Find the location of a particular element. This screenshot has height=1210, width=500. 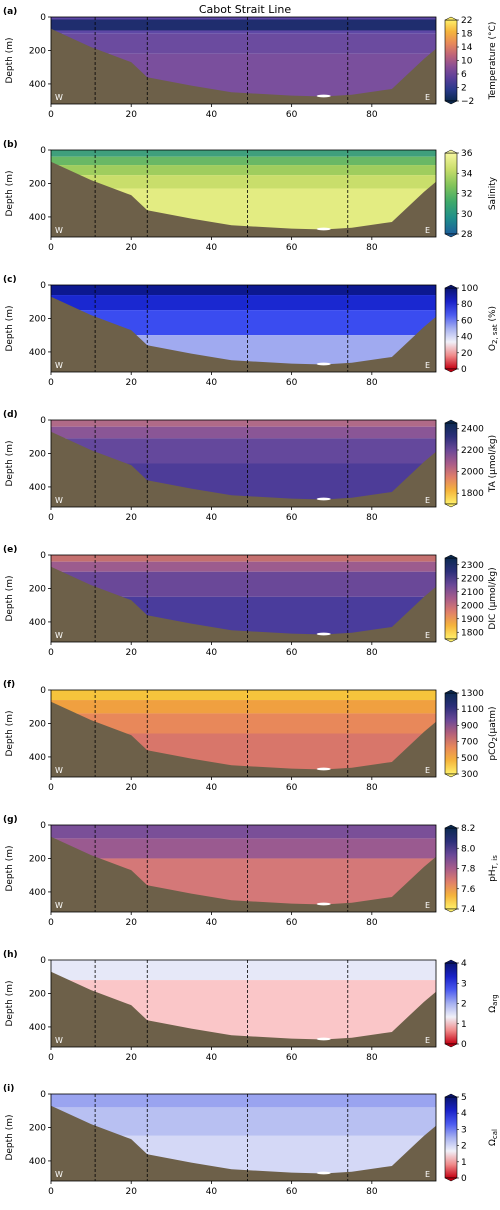

colorbar-label: pHT, is is located at coordinates (493, 868).